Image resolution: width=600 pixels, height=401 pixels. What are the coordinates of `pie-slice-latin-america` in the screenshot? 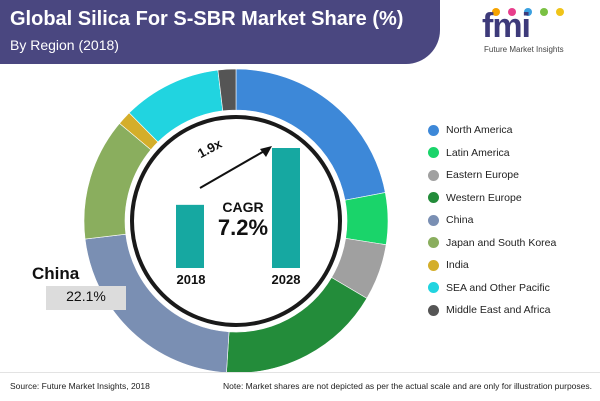 It's located at (366, 219).